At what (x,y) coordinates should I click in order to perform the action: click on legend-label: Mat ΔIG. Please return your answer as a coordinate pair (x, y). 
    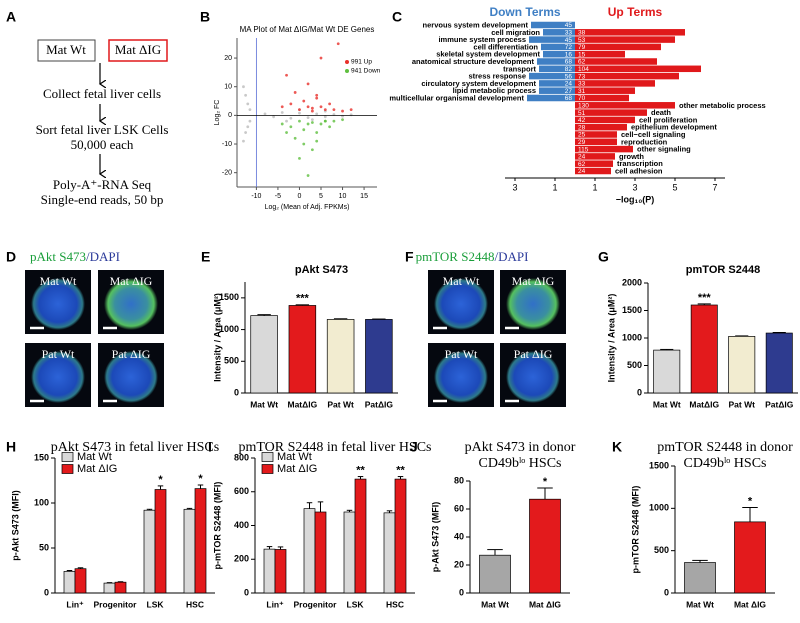
    Looking at the image, I should click on (297, 469).